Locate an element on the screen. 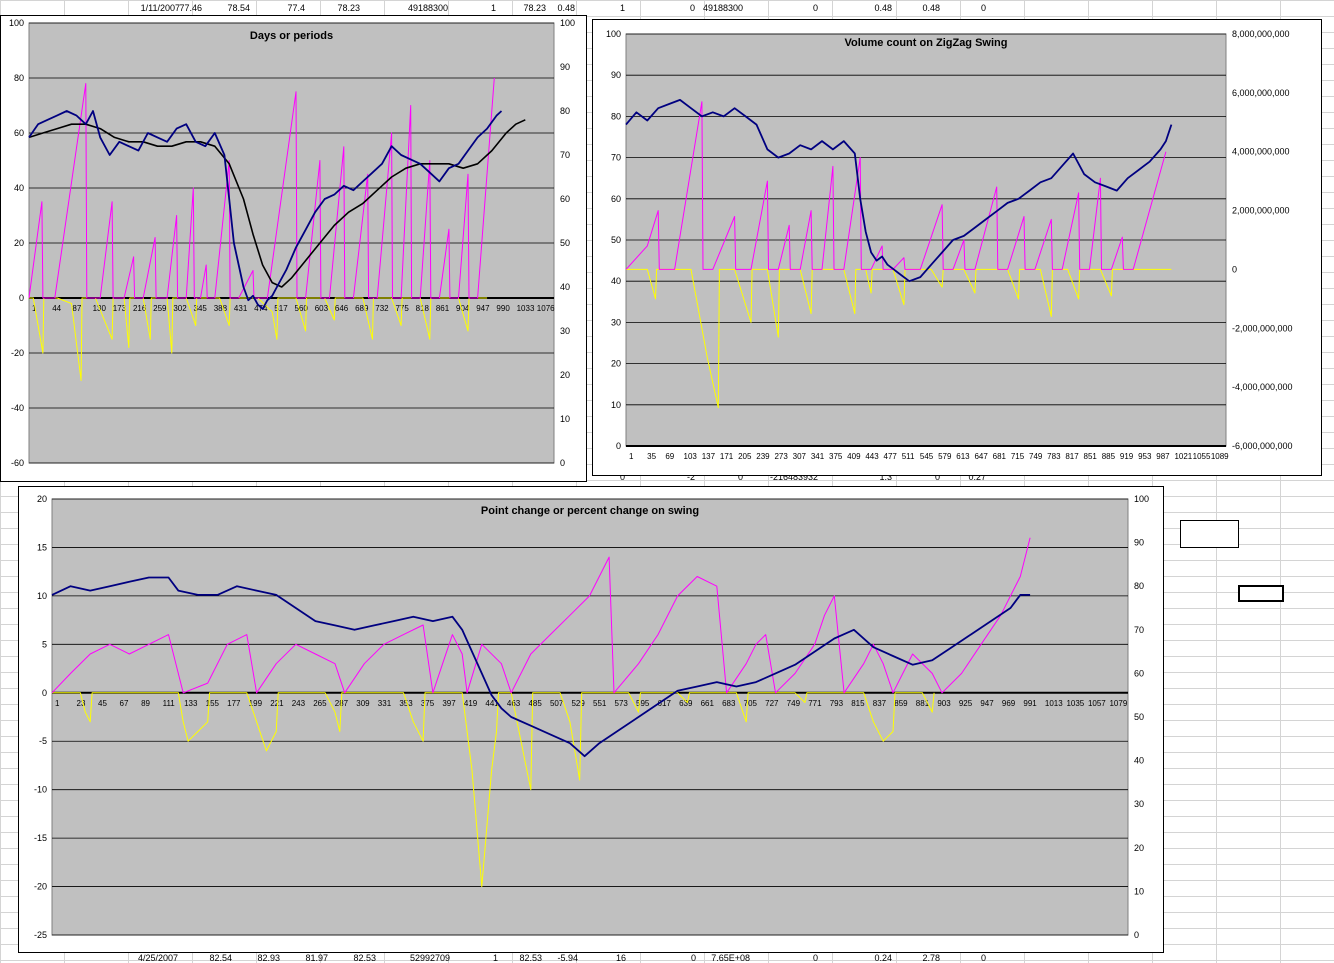  y-right-tick-label: 90 is located at coordinates (565, 67).